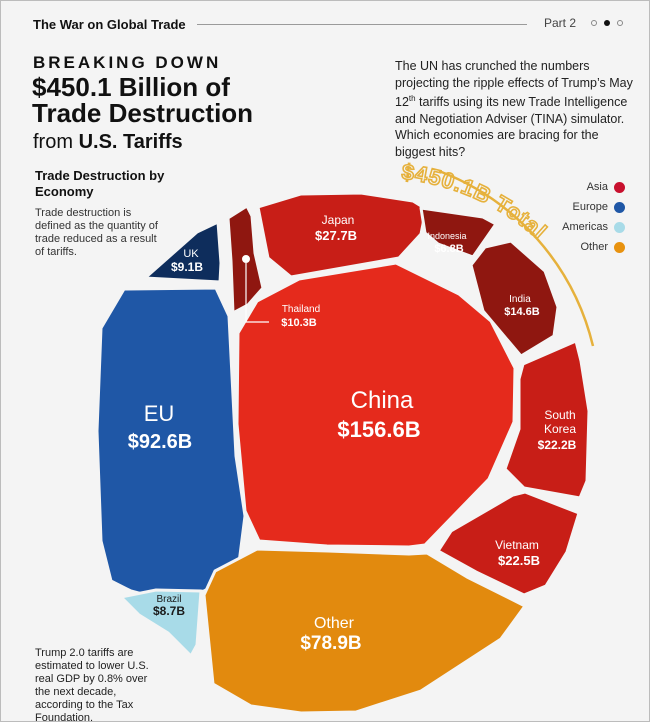 The height and width of the screenshot is (722, 650). I want to click on label-southkorea-value: $22.2B, so click(557, 445).